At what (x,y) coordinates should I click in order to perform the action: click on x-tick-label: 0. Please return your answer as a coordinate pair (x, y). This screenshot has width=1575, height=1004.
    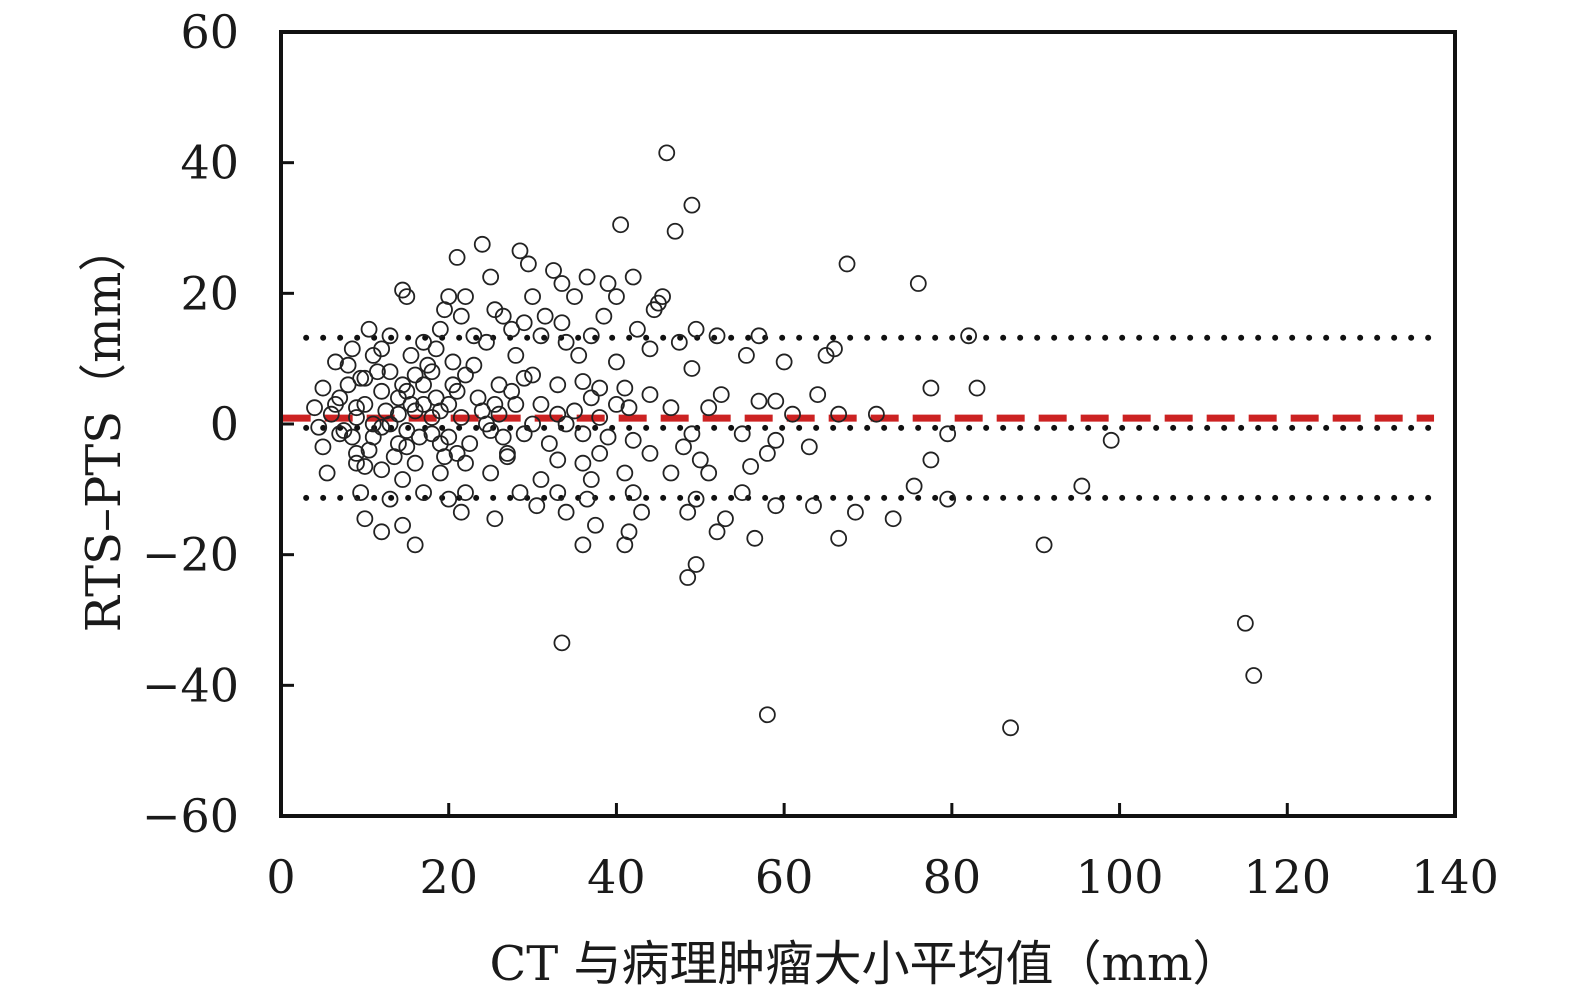
    Looking at the image, I should click on (280, 877).